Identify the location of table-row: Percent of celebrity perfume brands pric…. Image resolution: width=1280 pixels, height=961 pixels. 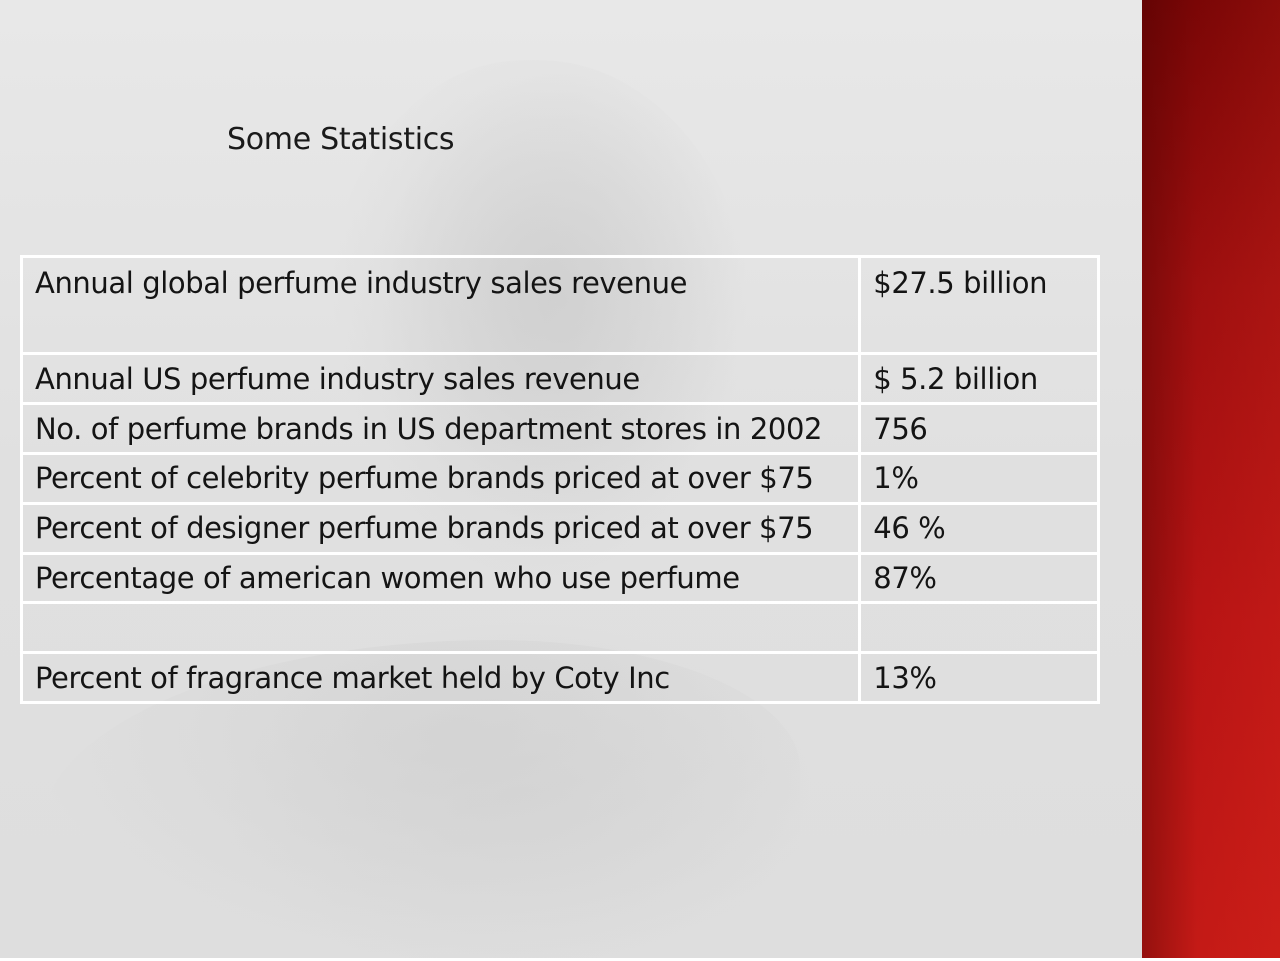
(559, 478).